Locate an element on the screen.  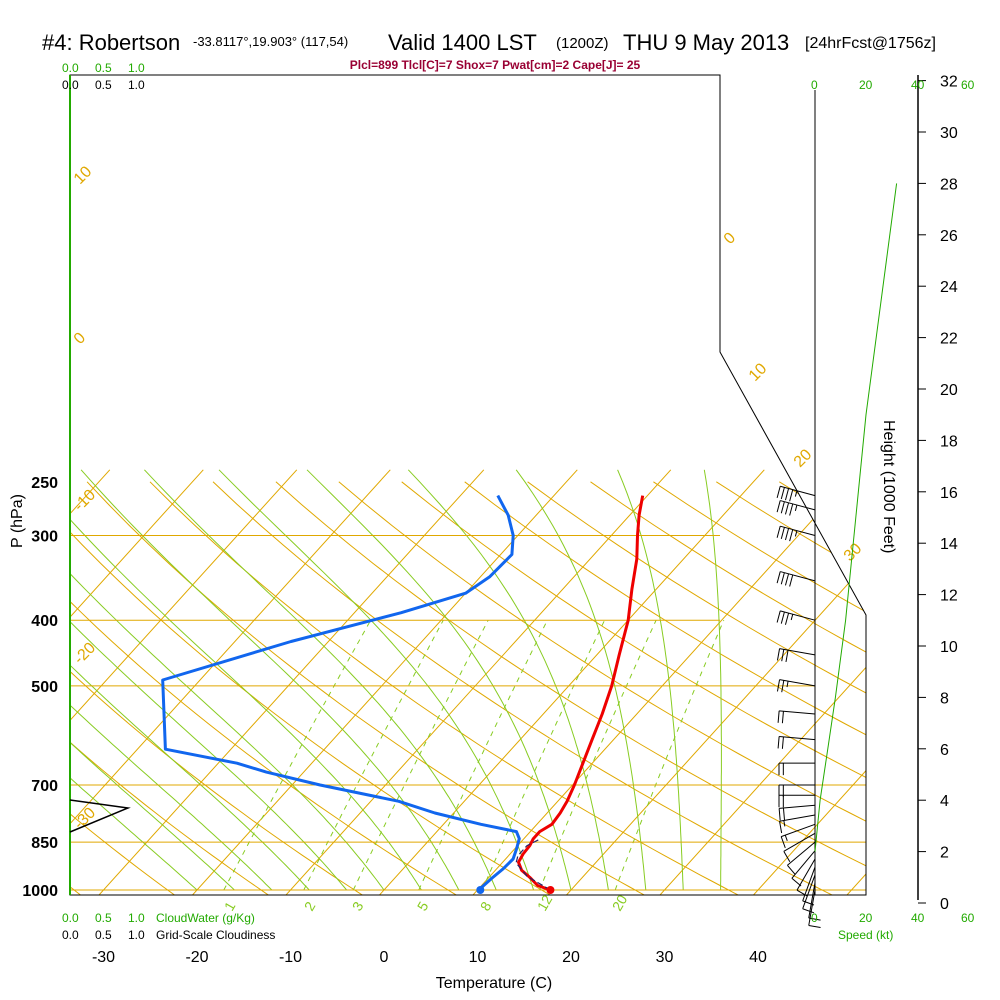
parcel-line is located at coordinates (533, 864).